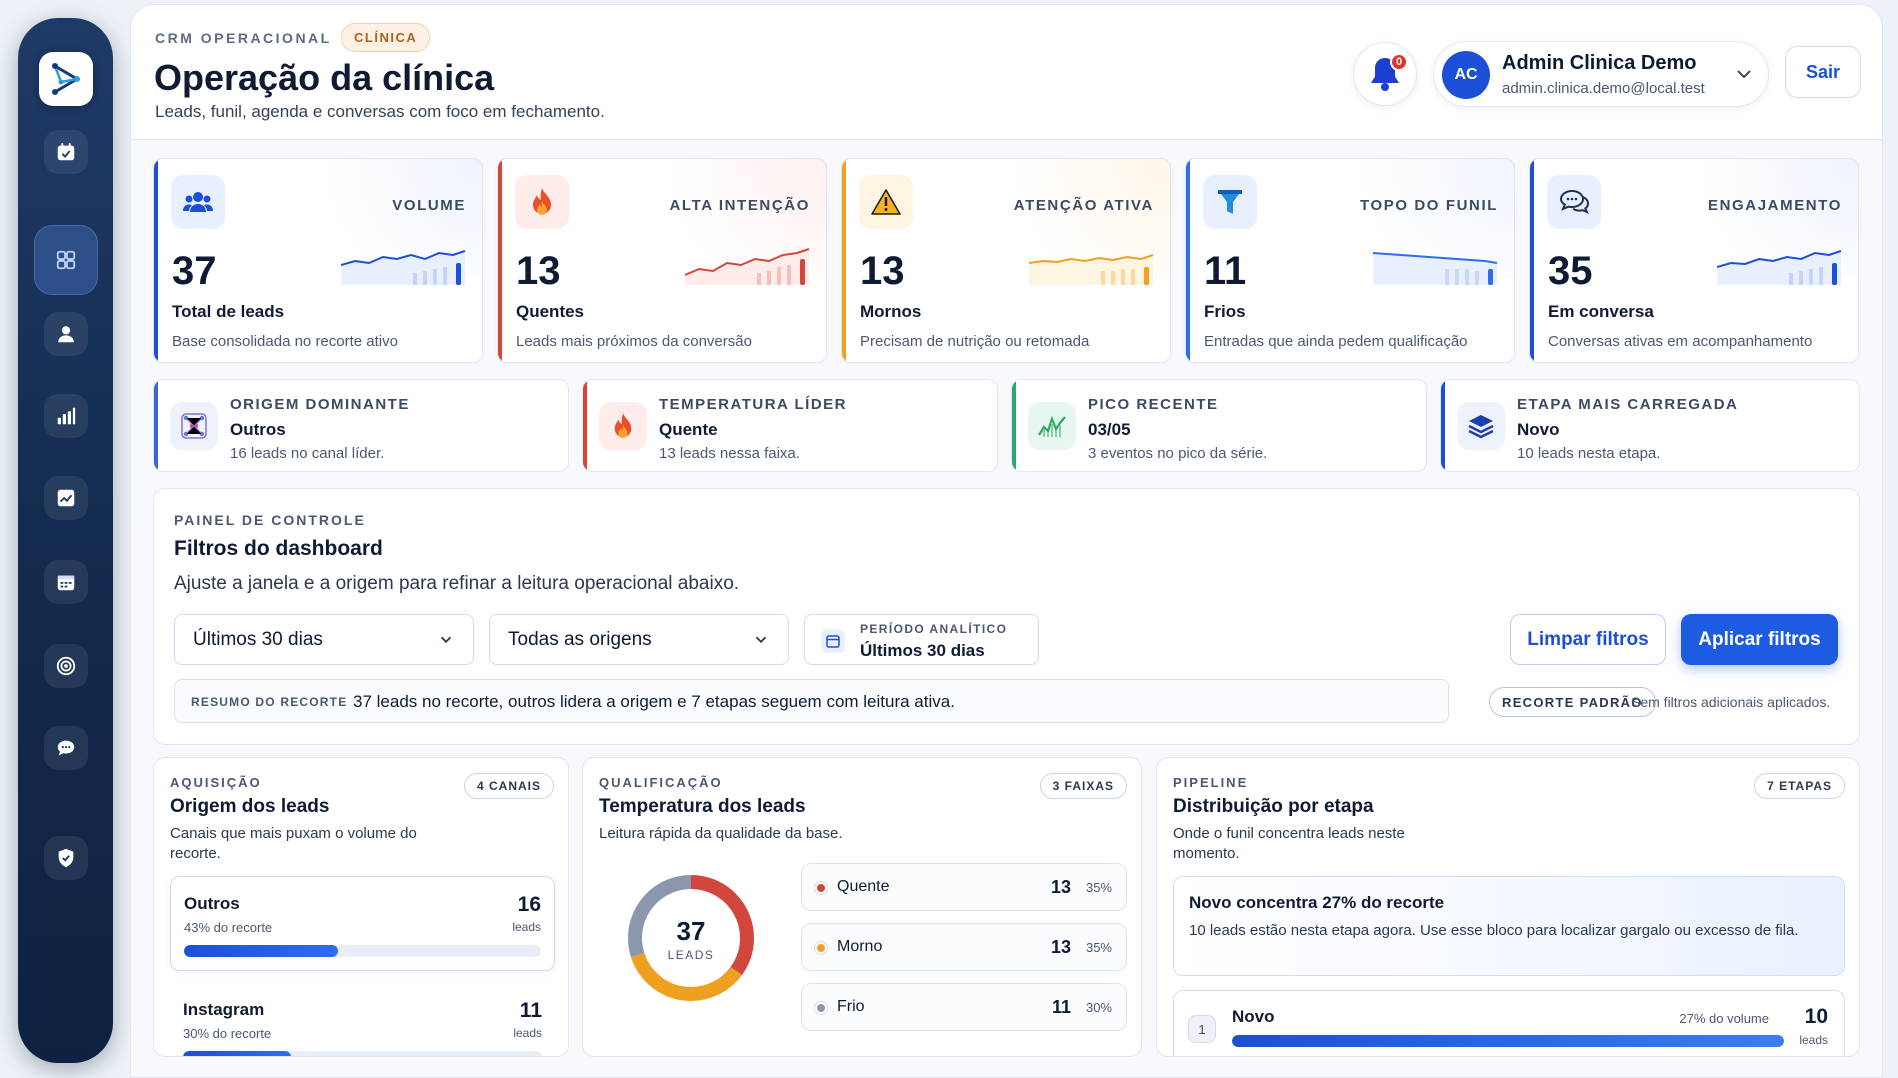 The height and width of the screenshot is (1078, 1898). Describe the element at coordinates (362, 923) in the screenshot. I see `source-card: Outros 43% do recorte 16 leads` at that location.